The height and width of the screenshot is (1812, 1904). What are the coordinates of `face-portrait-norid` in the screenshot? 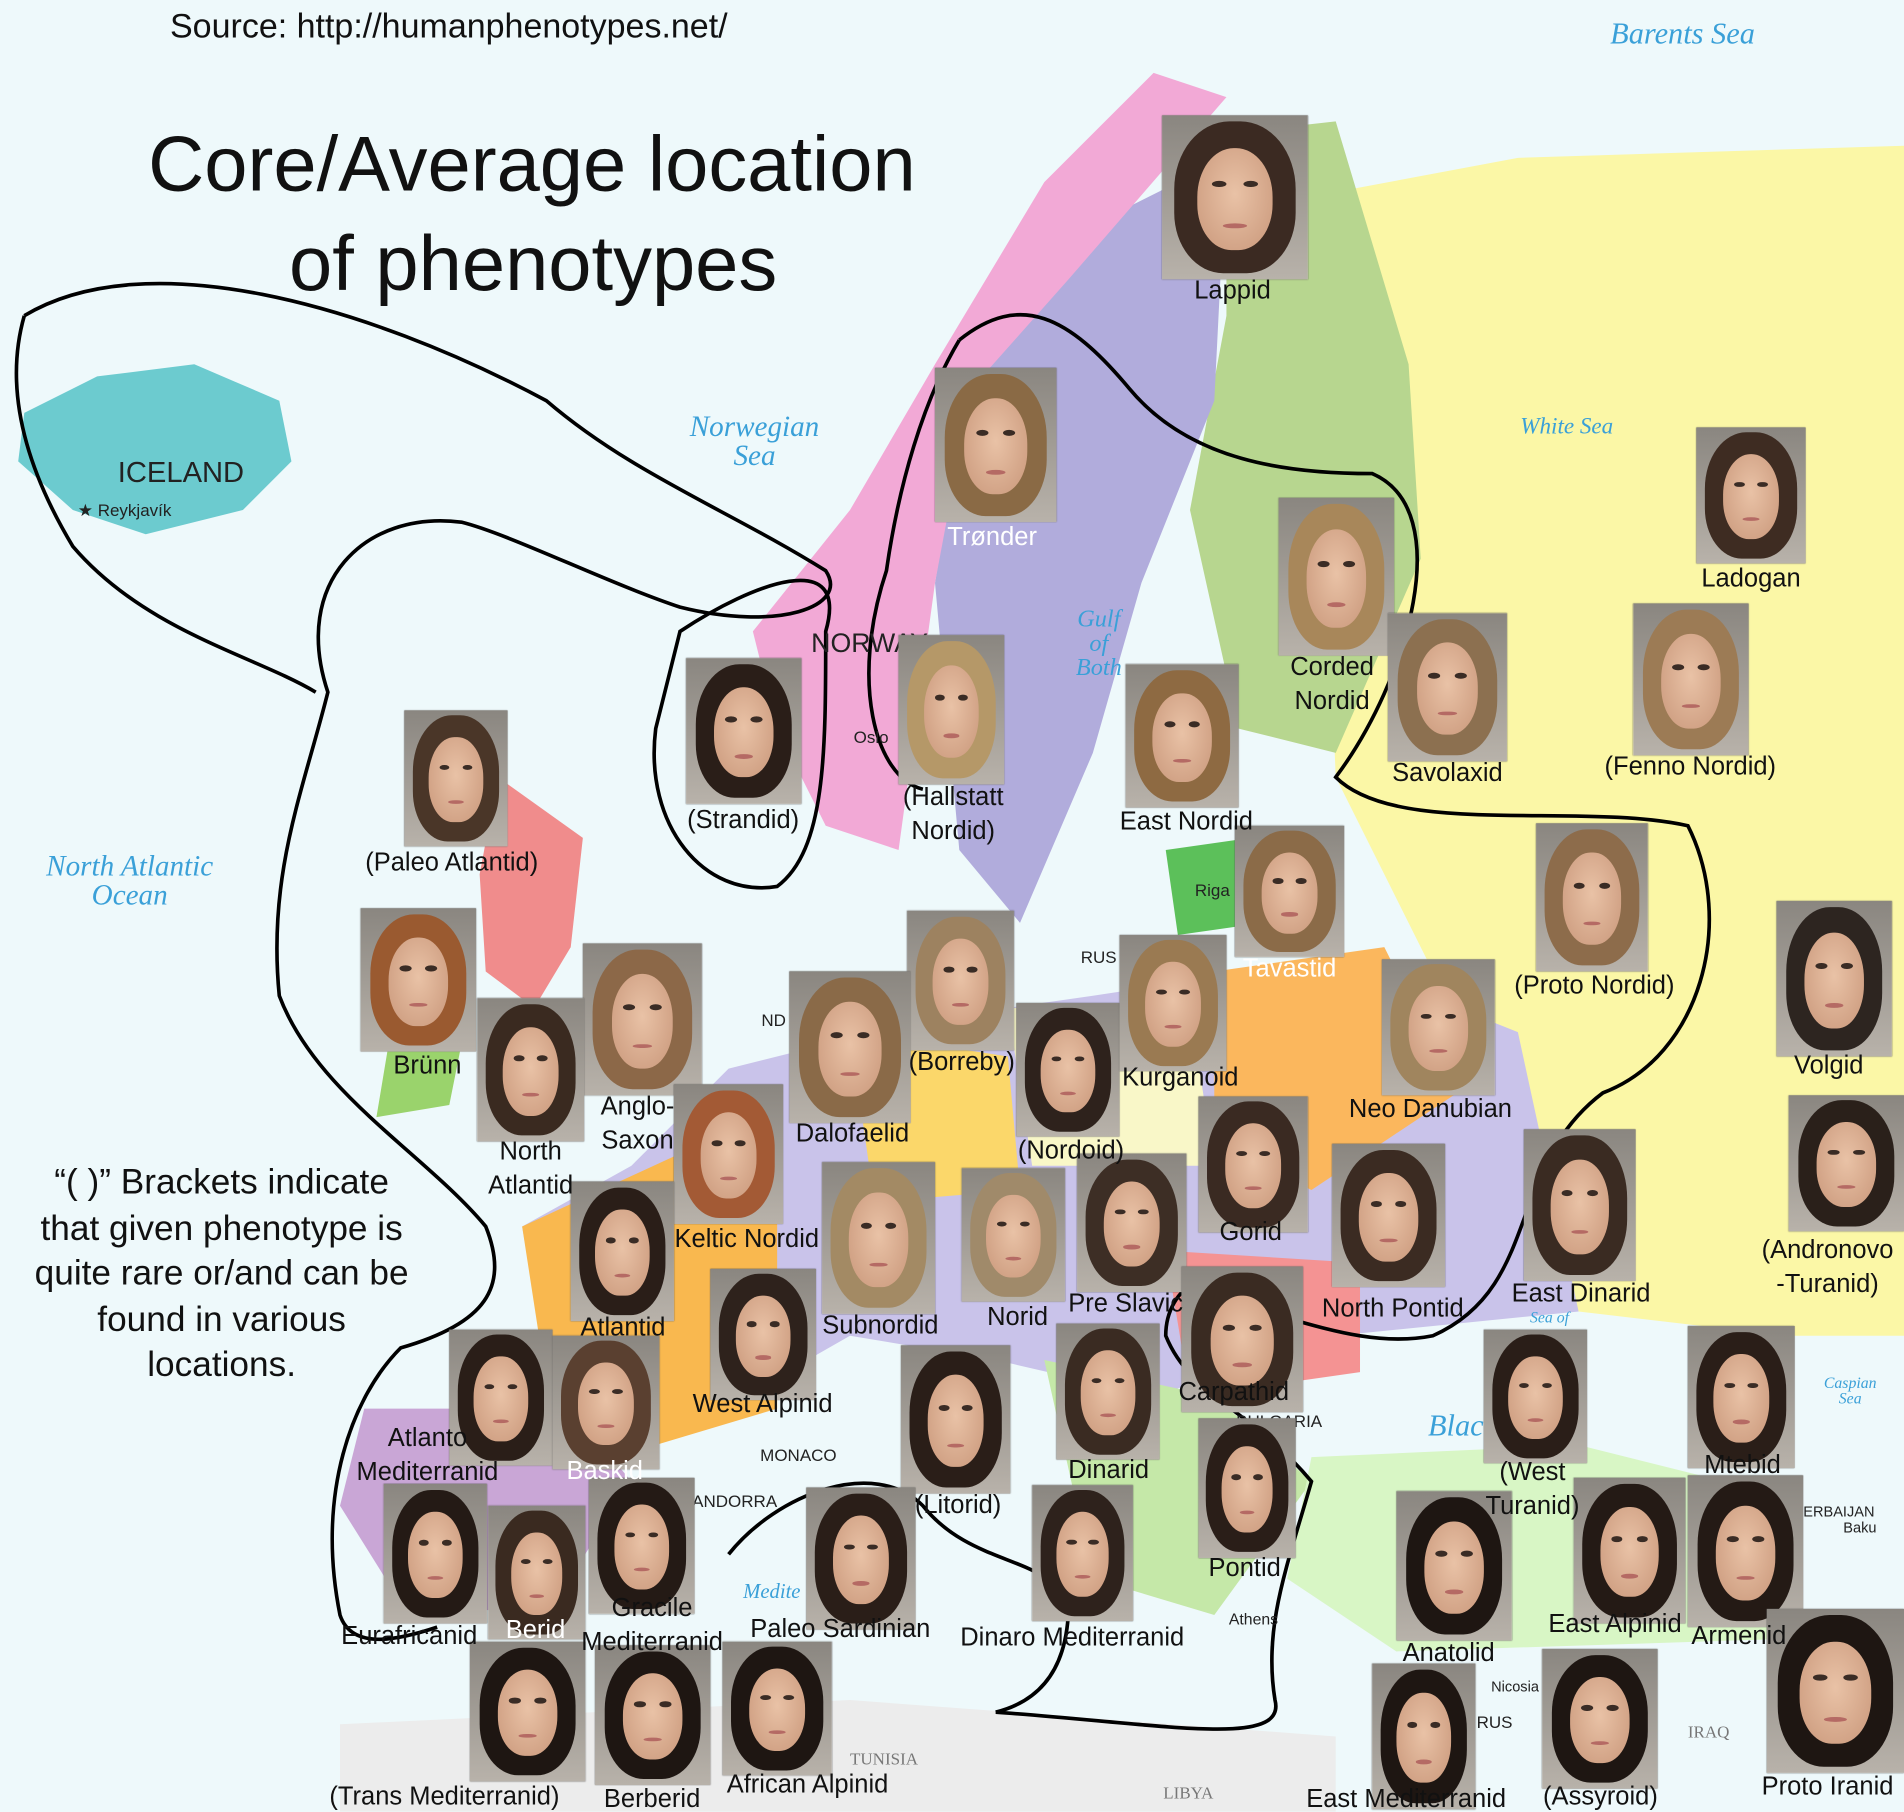 It's located at (1013, 1235).